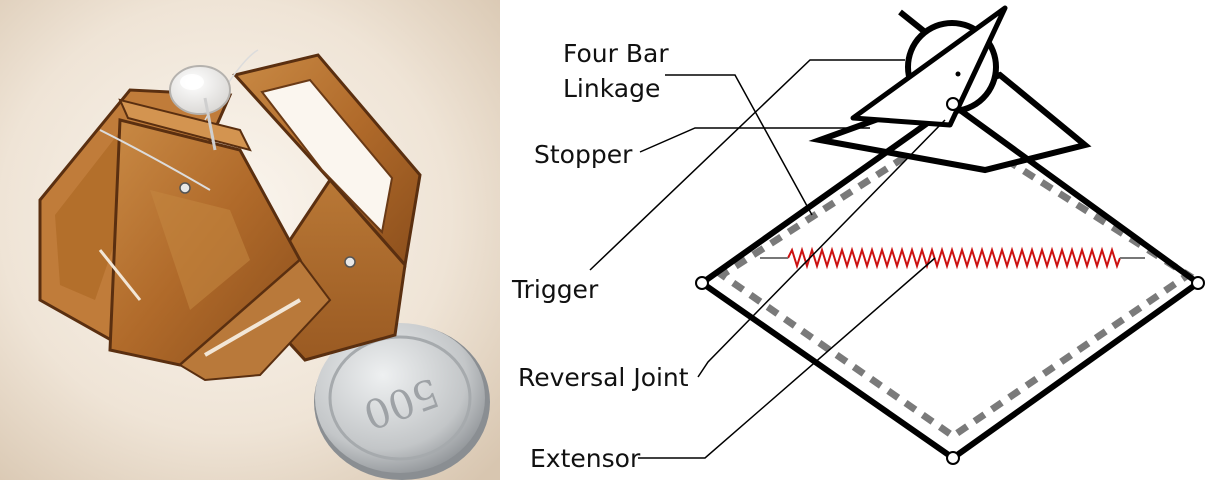 The width and height of the screenshot is (1226, 480). What do you see at coordinates (754, 140) in the screenshot?
I see `leader-stopper` at bounding box center [754, 140].